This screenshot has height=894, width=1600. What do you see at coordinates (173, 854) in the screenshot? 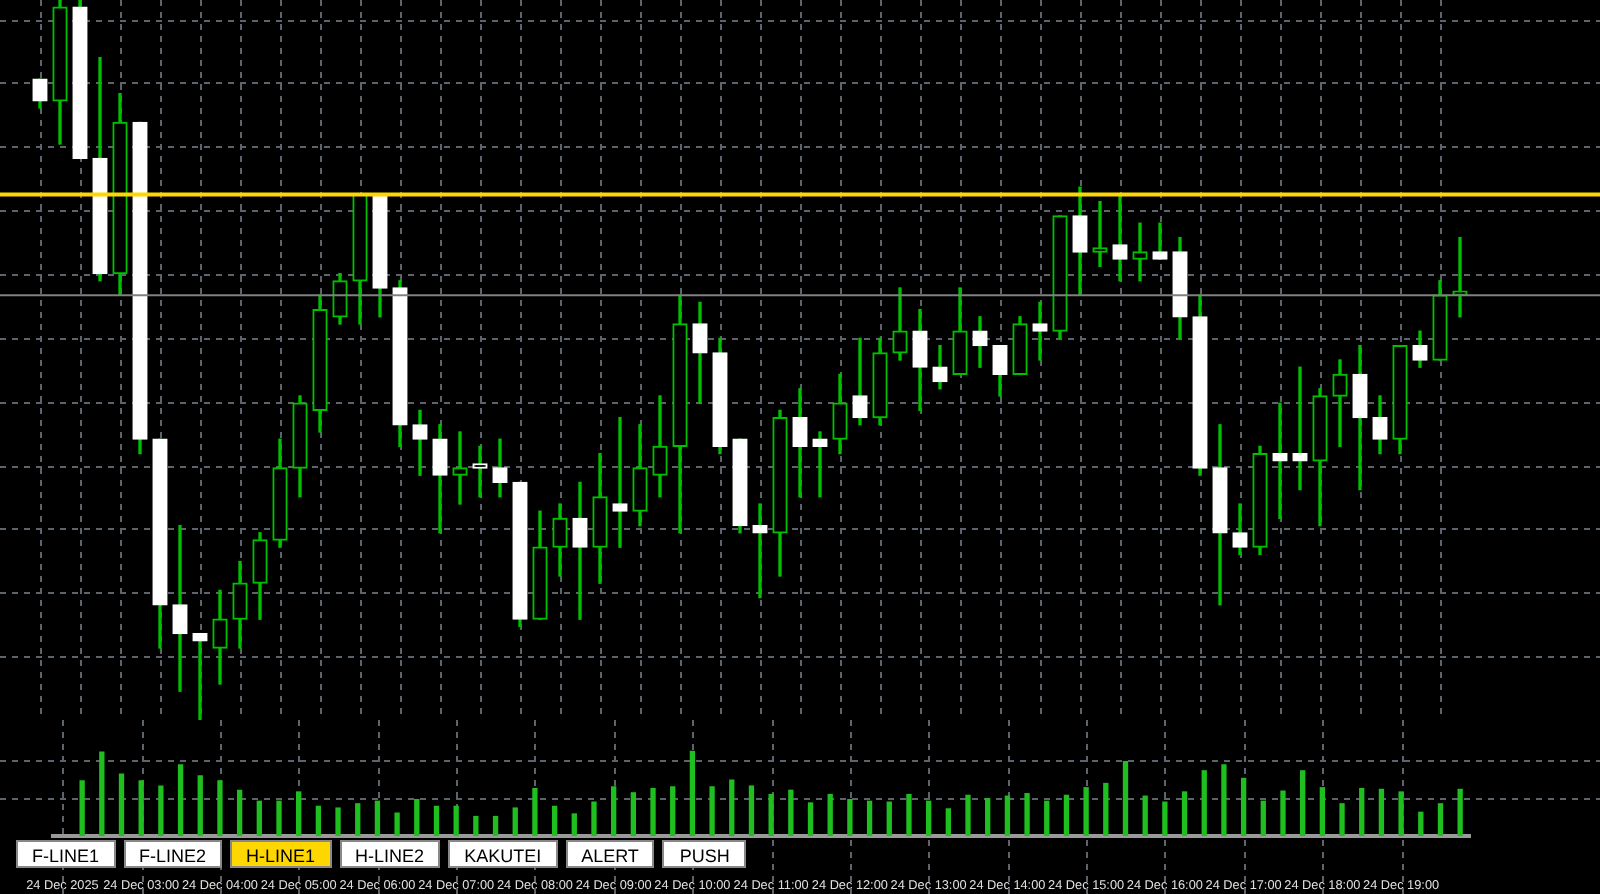
I see `text: F-LINE2` at bounding box center [173, 854].